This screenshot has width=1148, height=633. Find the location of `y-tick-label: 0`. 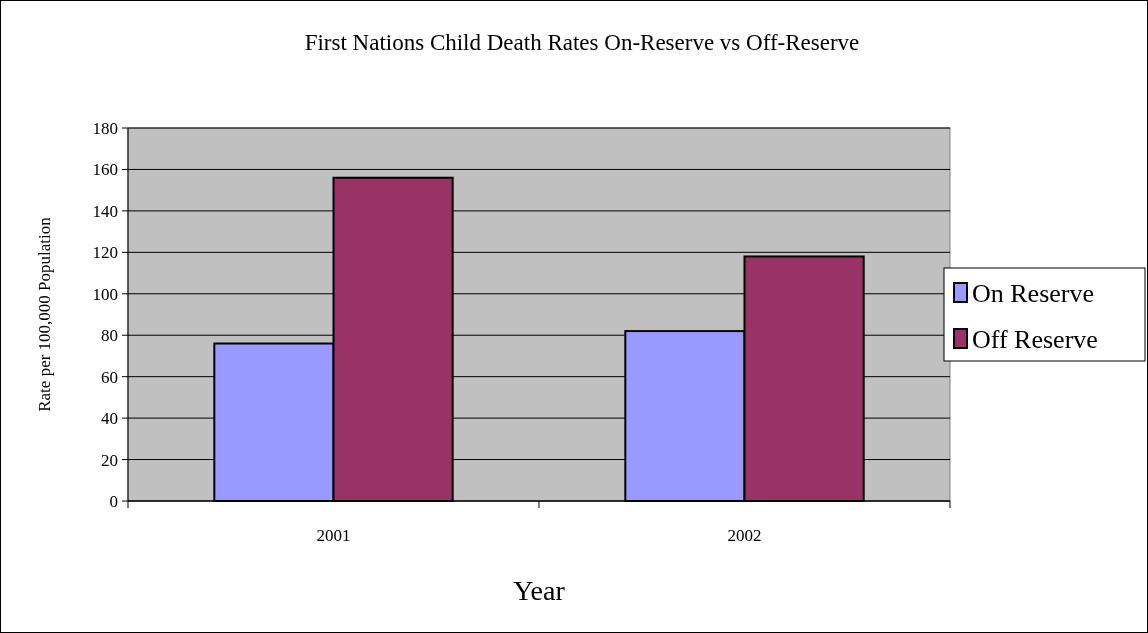

y-tick-label: 0 is located at coordinates (113, 501).